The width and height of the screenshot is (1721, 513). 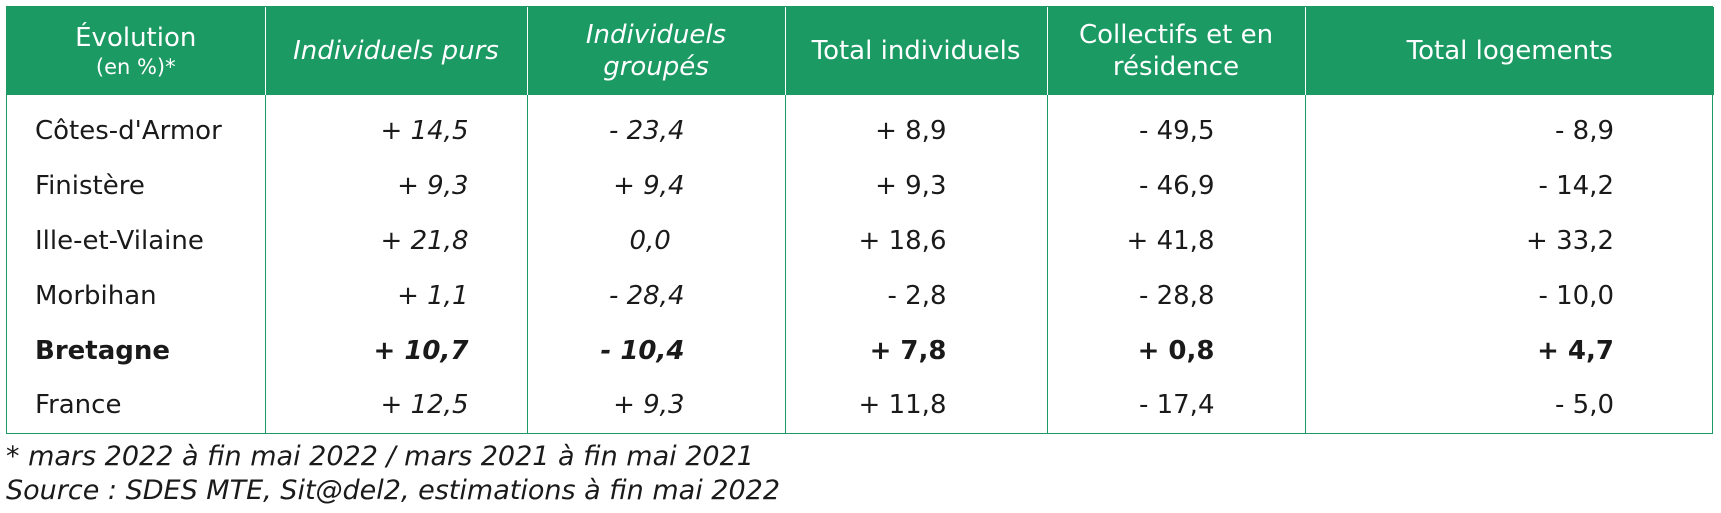 What do you see at coordinates (1175, 405) in the screenshot?
I see `cell-collectifs: - 17,4` at bounding box center [1175, 405].